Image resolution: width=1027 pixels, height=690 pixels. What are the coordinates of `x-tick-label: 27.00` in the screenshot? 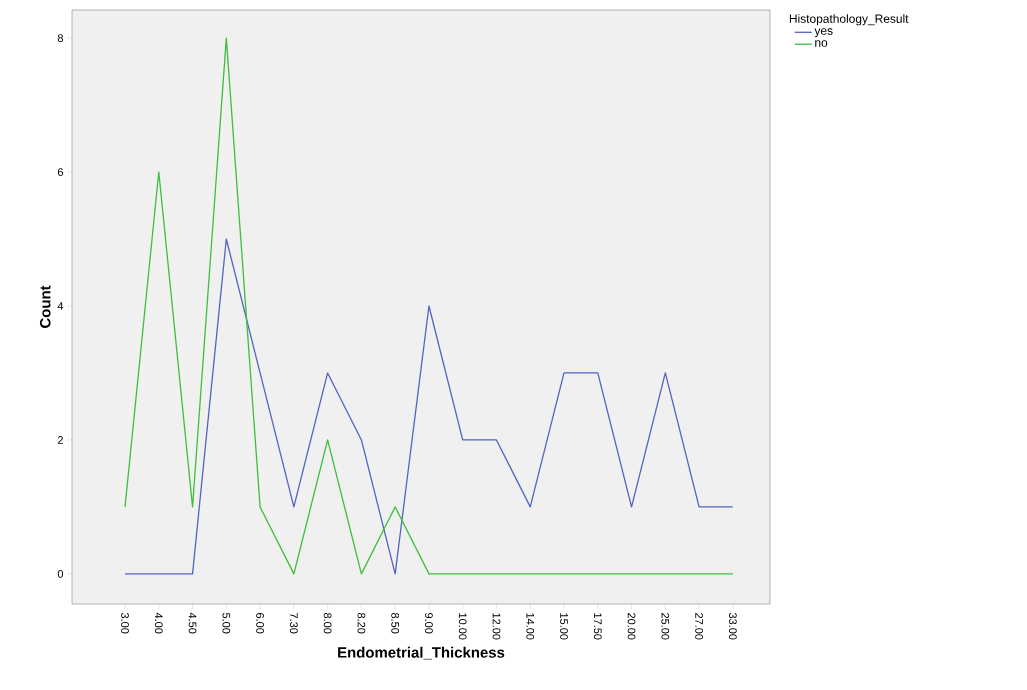 It's located at (699, 626).